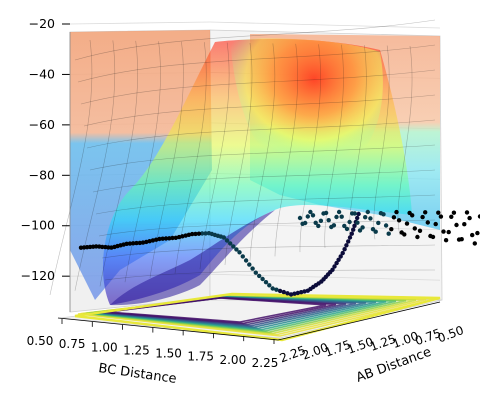 This screenshot has height=413, width=480. I want to click on x-tick-label: 1.50, so click(168, 354).